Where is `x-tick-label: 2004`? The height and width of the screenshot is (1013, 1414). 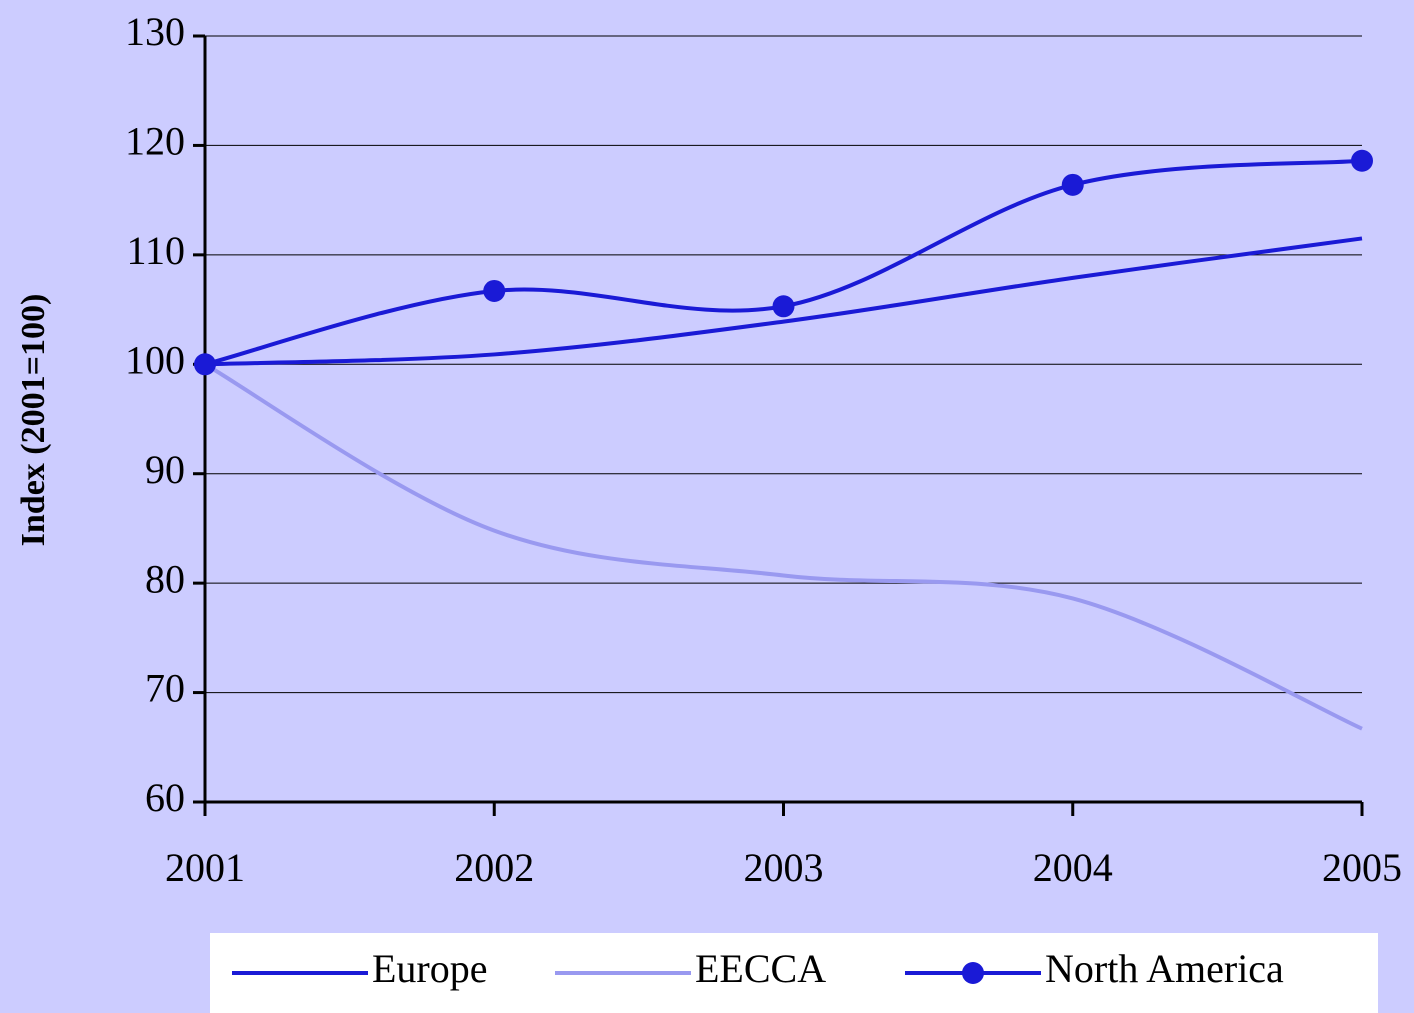 x-tick-label: 2004 is located at coordinates (1073, 867).